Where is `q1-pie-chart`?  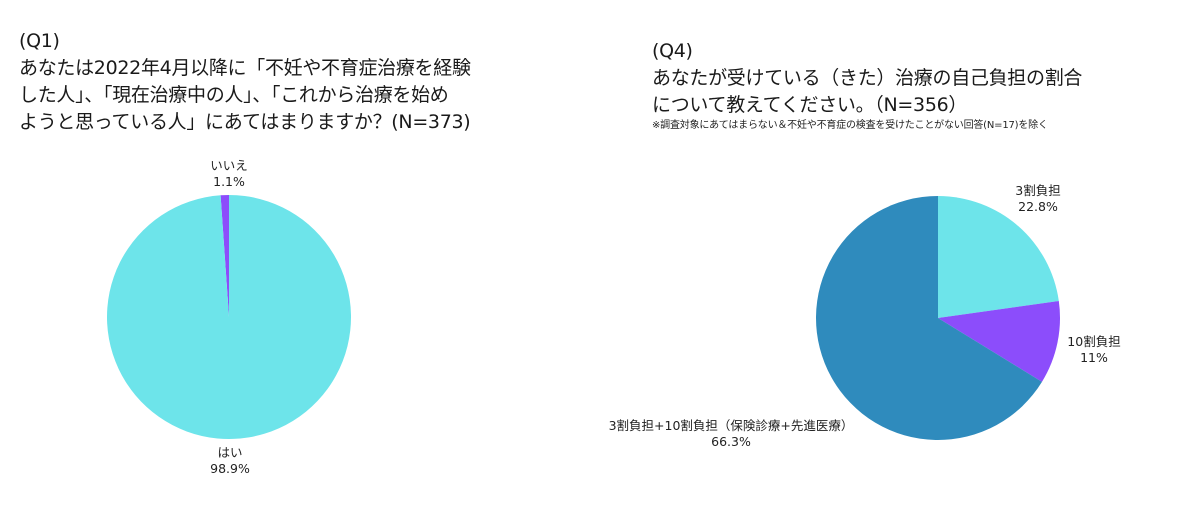 q1-pie-chart is located at coordinates (229, 317).